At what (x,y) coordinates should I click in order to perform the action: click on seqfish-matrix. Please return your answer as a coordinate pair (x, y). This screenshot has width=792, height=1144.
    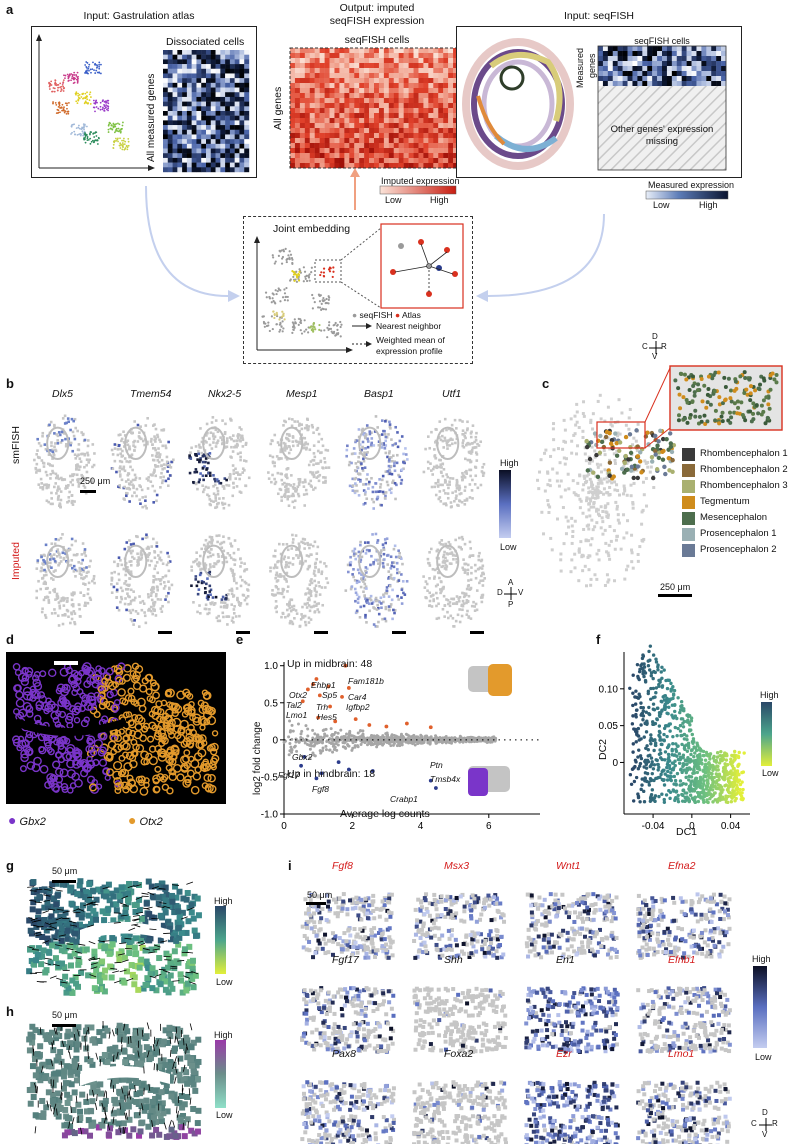
    Looking at the image, I should click on (662, 108).